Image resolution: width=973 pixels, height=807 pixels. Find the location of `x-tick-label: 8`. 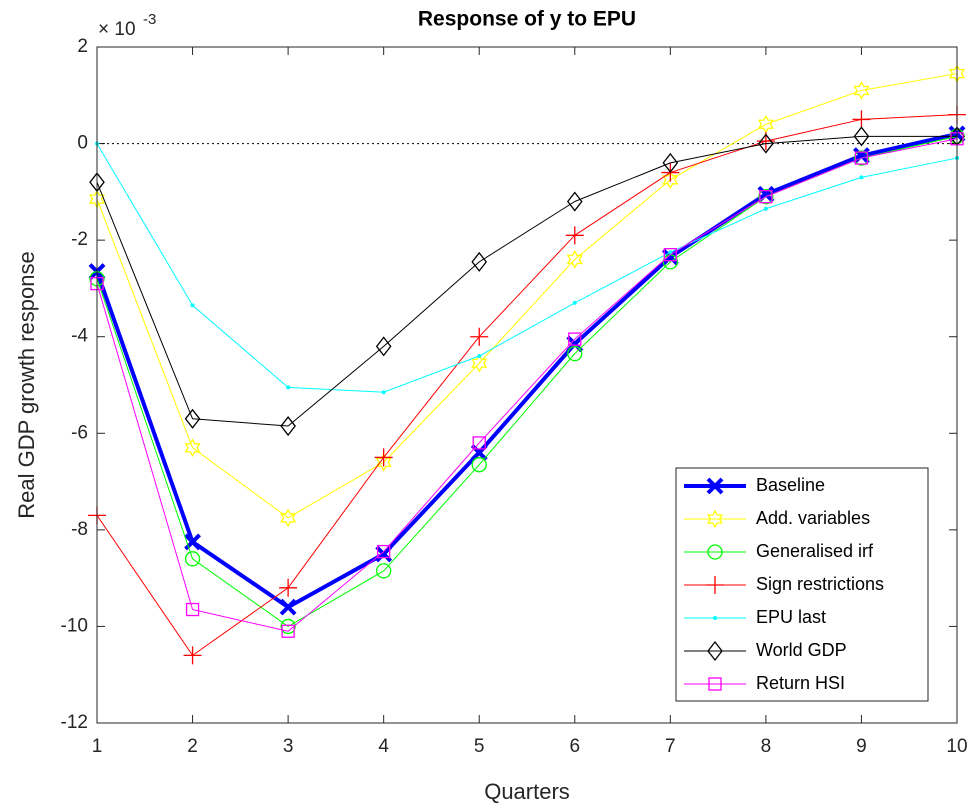

x-tick-label: 8 is located at coordinates (766, 746).